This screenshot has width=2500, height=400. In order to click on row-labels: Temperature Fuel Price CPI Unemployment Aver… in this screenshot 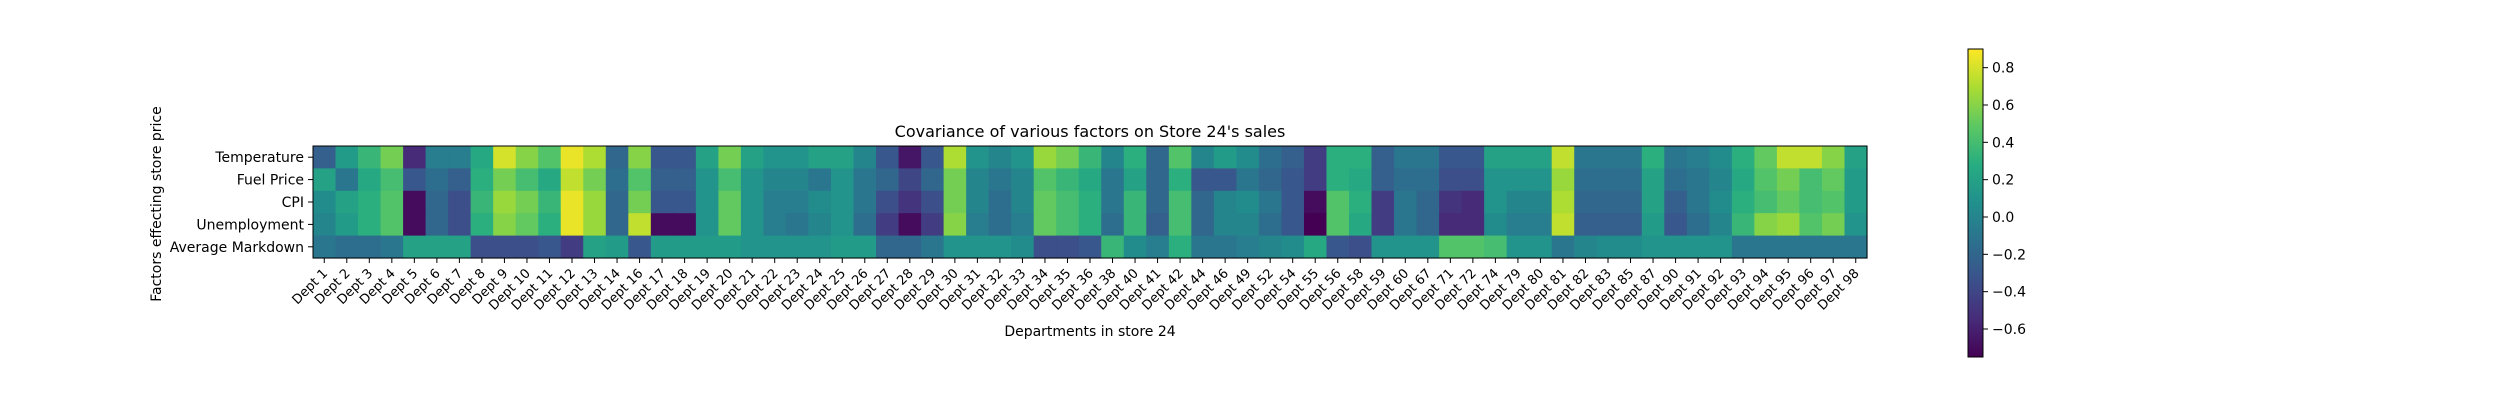, I will do `click(241, 203)`.